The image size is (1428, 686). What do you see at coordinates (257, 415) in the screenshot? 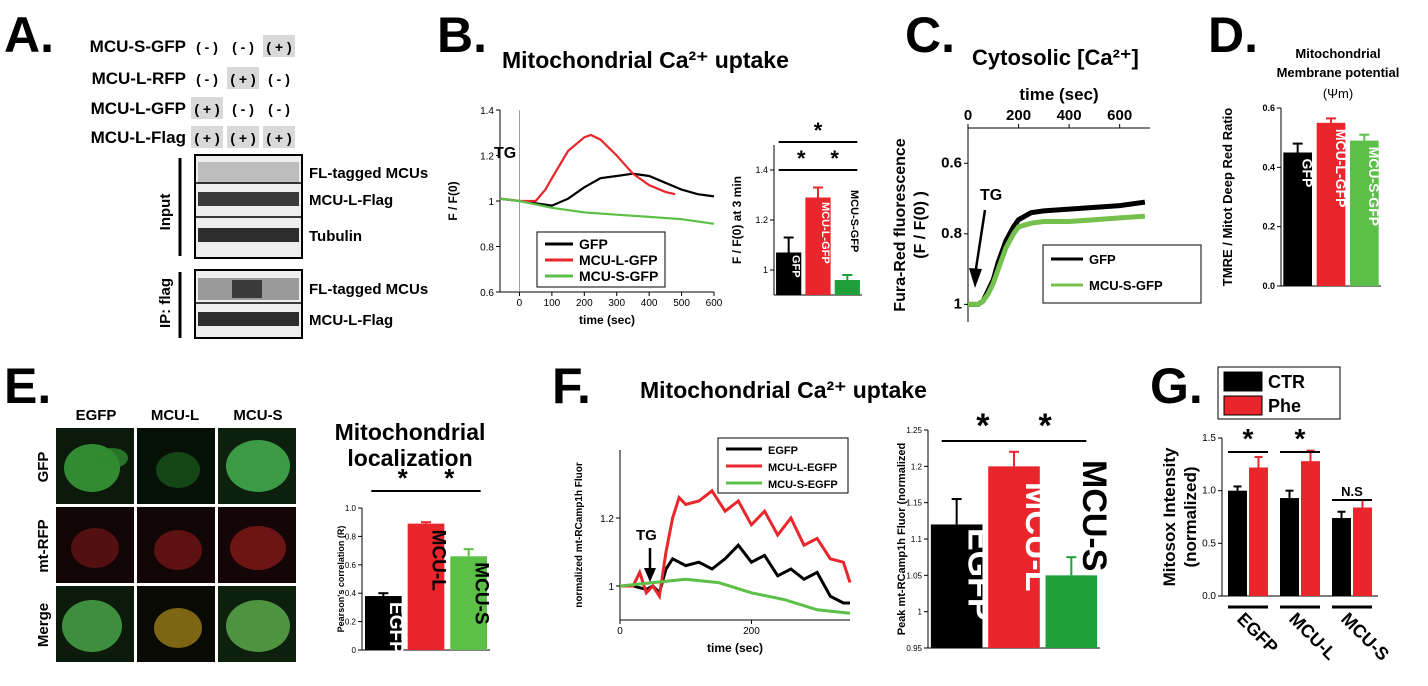
I see `col-label: MCU-S` at bounding box center [257, 415].